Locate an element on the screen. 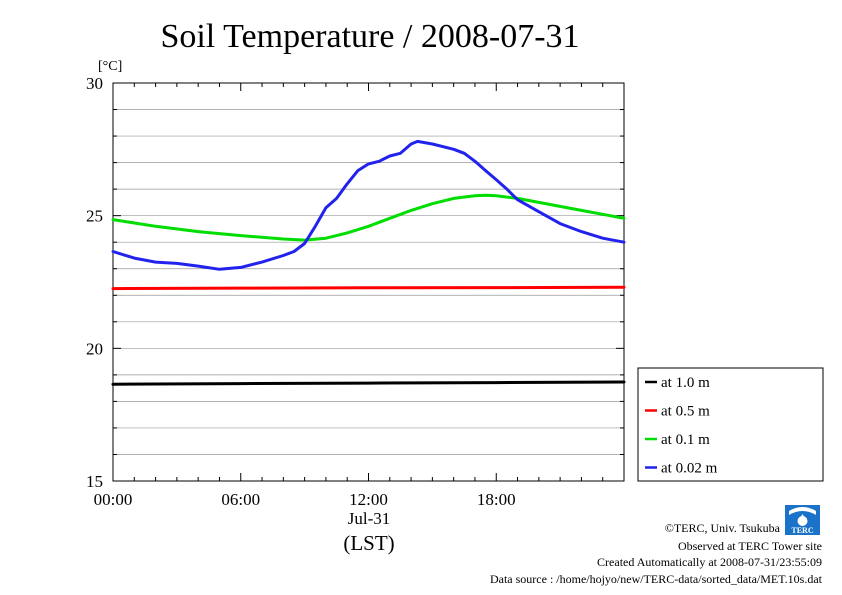 This screenshot has width=842, height=595. x-tick-label: 12:00 is located at coordinates (368, 499).